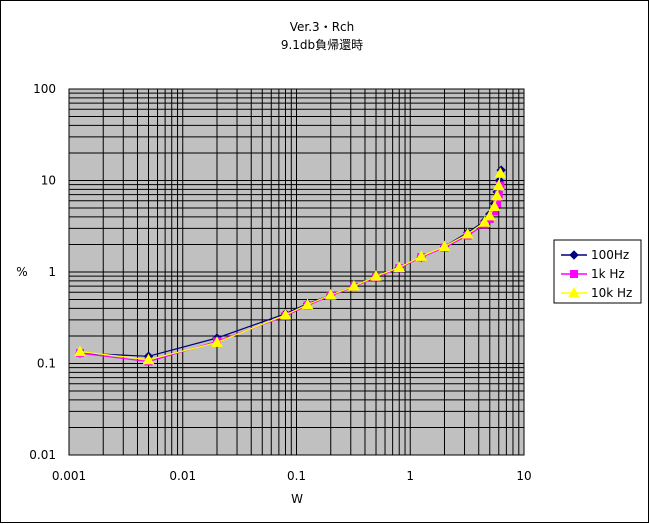 Image resolution: width=649 pixels, height=524 pixels. Describe the element at coordinates (21, 272) in the screenshot. I see `y-axis-label: %` at that location.